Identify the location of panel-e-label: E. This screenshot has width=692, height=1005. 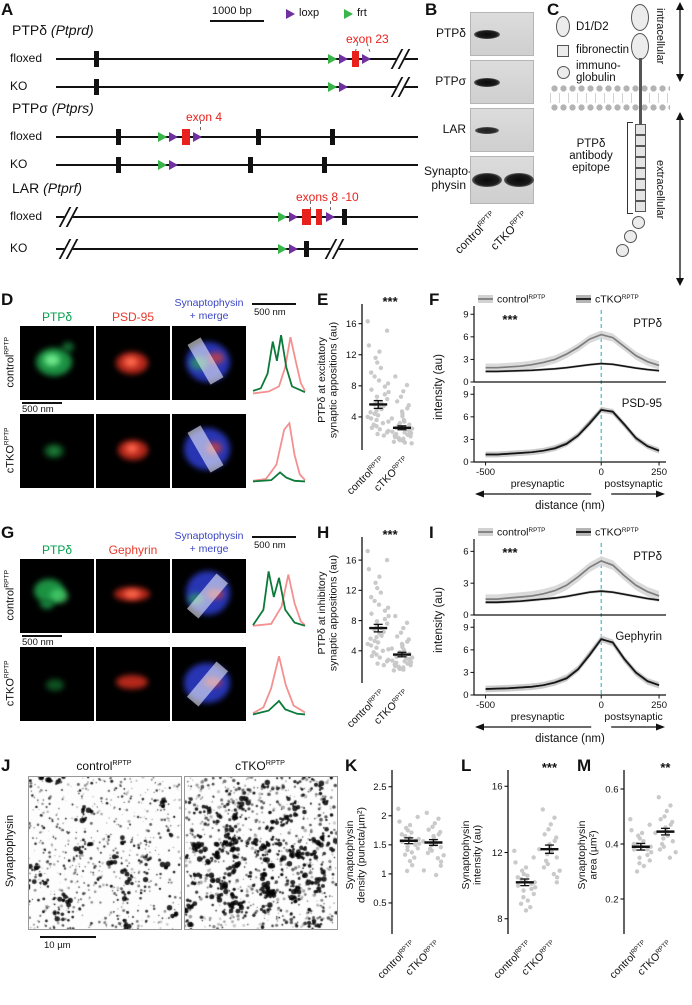
(323, 299).